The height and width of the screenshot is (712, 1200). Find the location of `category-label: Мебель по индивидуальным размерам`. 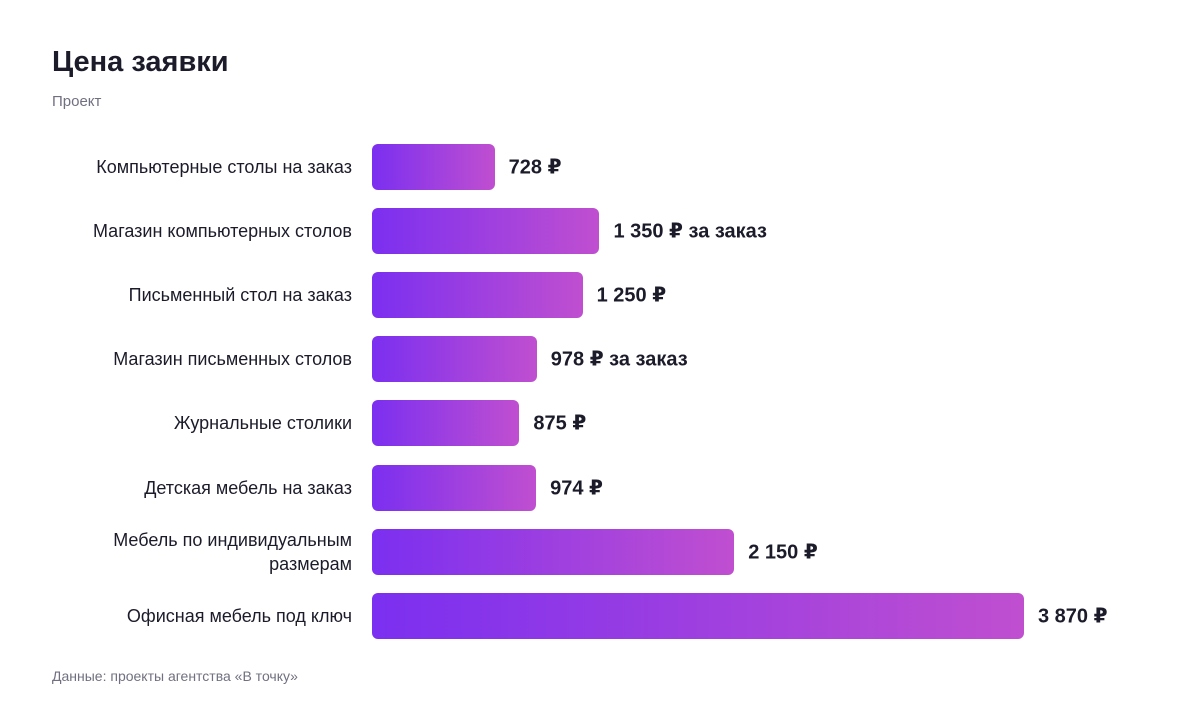

category-label: Мебель по индивидуальным размерам is located at coordinates (232, 551).